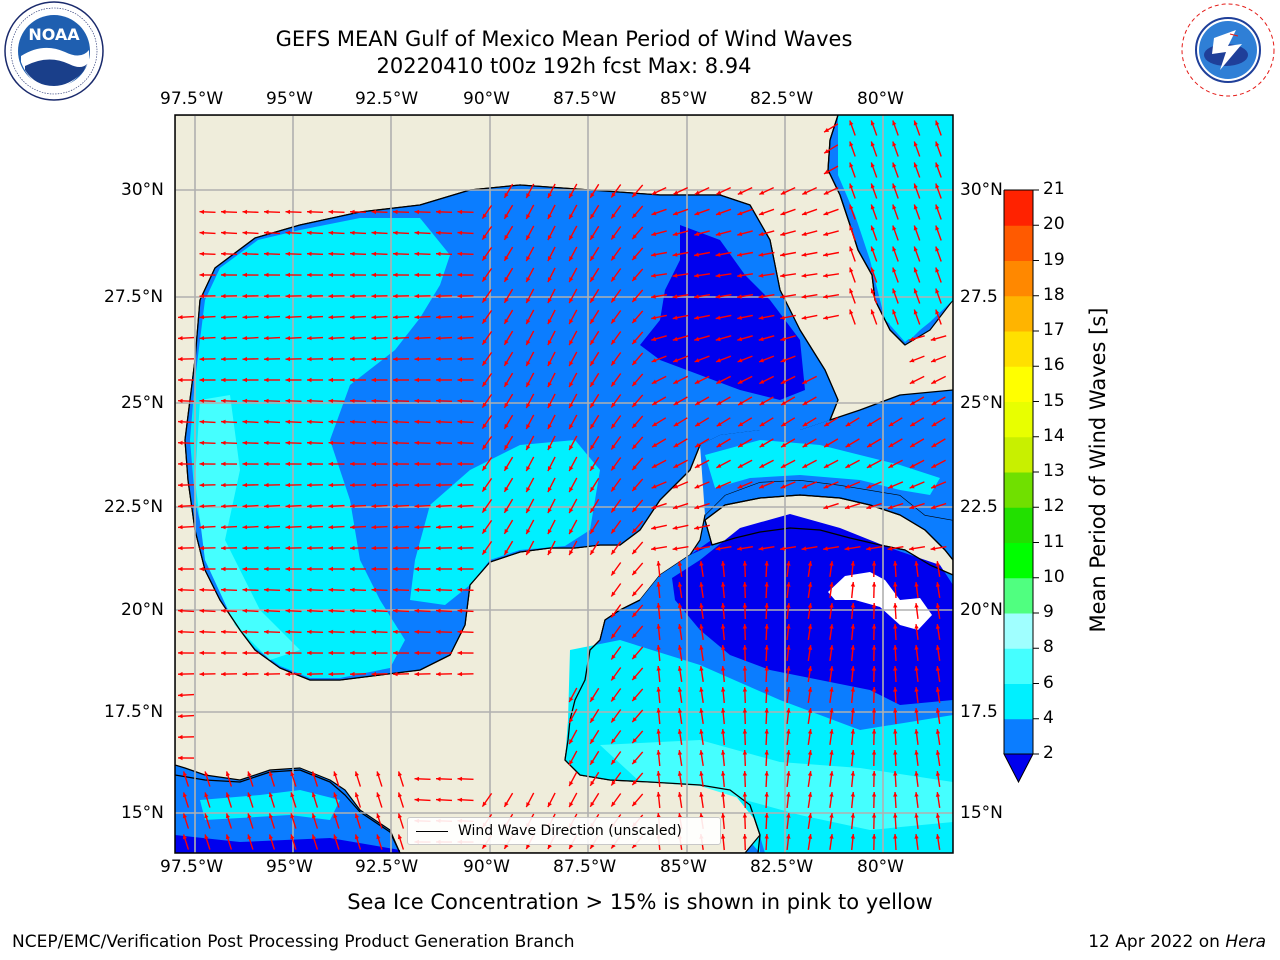  Describe the element at coordinates (134, 712) in the screenshot. I see `lat-tick-left-17-5n: 17.5°N` at that location.